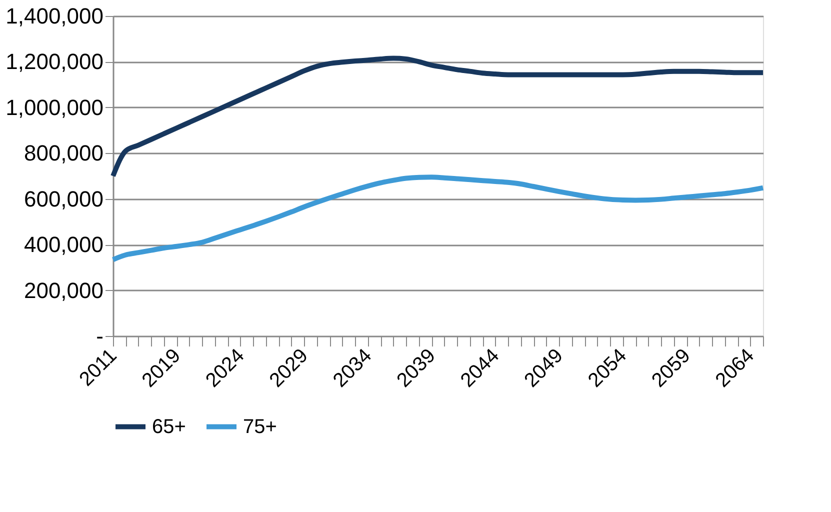 This screenshot has height=512, width=831. What do you see at coordinates (64, 290) in the screenshot?
I see `y-tick-label: 200,000` at bounding box center [64, 290].